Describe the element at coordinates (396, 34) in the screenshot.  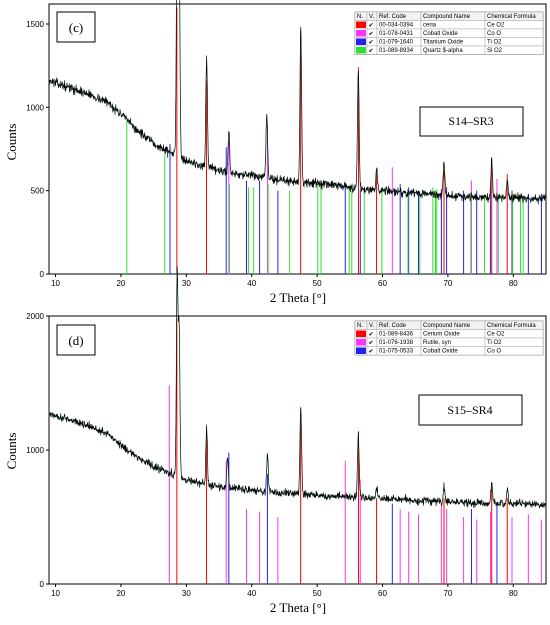
I see `legend-ref-code: 01-078-0431` at that location.